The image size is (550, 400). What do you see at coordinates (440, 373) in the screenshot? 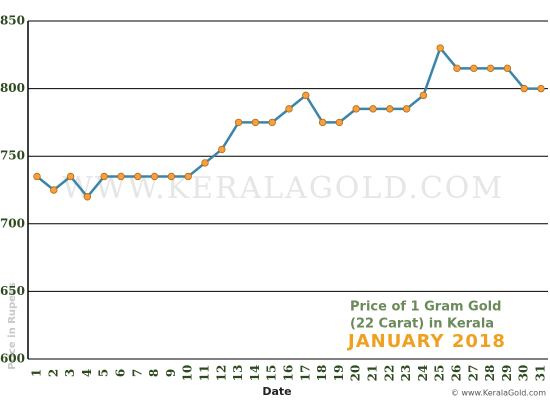
I see `x-tick-label: 25` at bounding box center [440, 373].